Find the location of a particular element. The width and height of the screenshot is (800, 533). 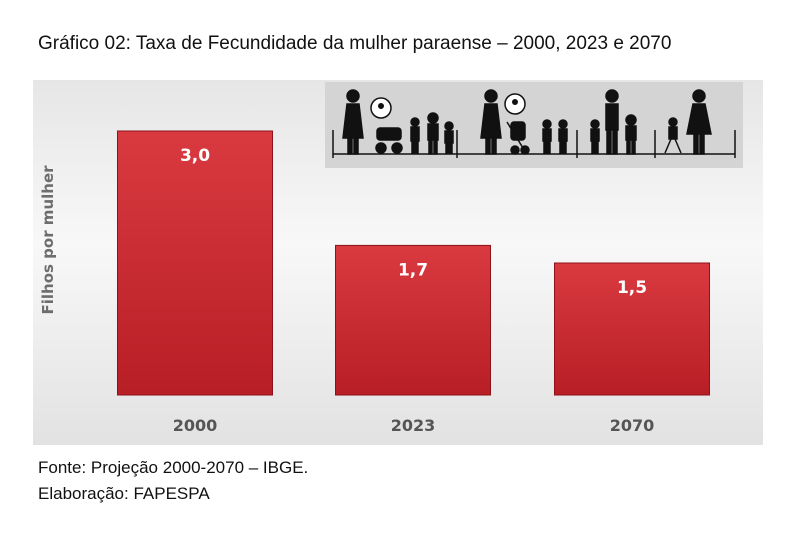

y-axis-label: Filhos por mulher is located at coordinates (48, 240).